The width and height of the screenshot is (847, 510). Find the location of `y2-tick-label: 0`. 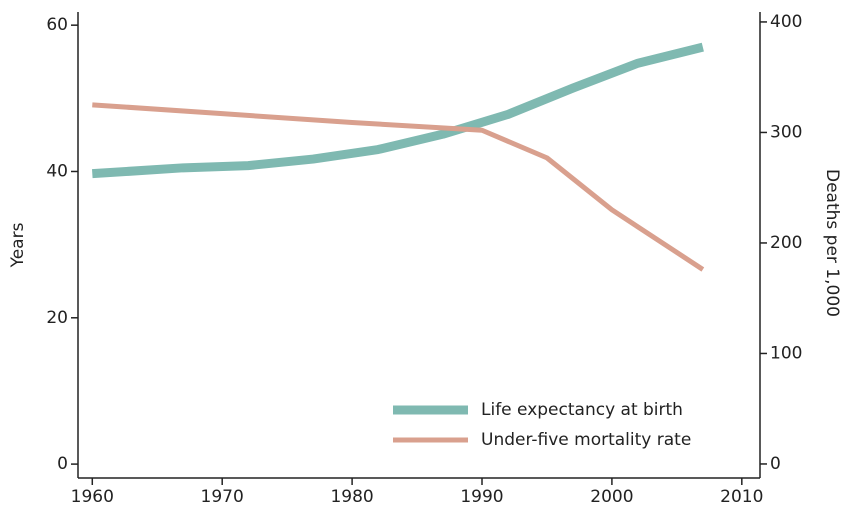

y2-tick-label: 0 is located at coordinates (775, 464).